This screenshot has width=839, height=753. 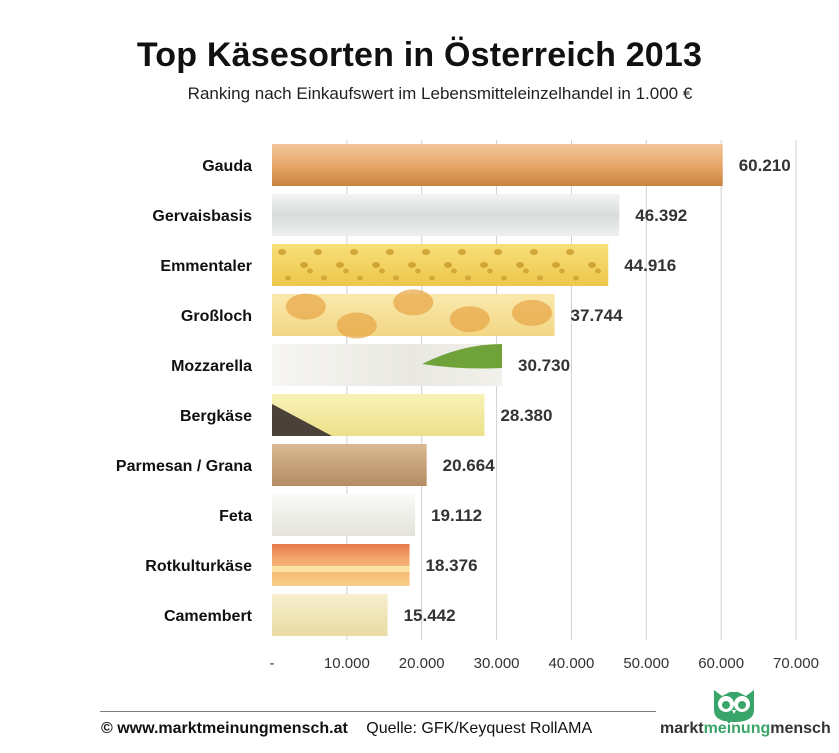 I want to click on value-label: 46.392, so click(x=661, y=215).